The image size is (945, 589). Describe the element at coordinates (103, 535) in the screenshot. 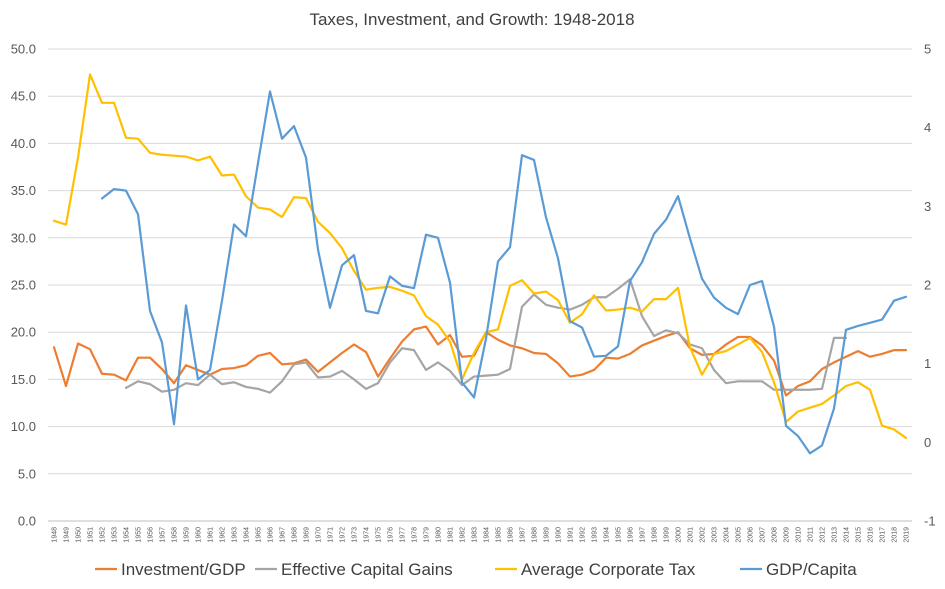

I see `x-tick-label: 1952` at that location.